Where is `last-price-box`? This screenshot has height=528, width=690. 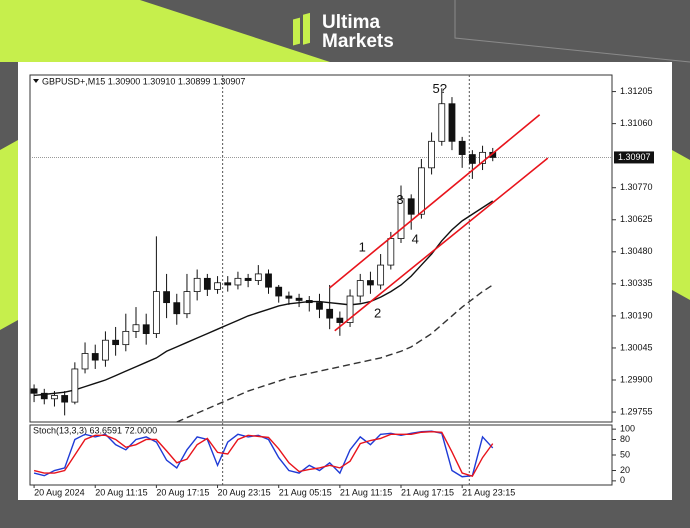
last-price-box is located at coordinates (634, 157).